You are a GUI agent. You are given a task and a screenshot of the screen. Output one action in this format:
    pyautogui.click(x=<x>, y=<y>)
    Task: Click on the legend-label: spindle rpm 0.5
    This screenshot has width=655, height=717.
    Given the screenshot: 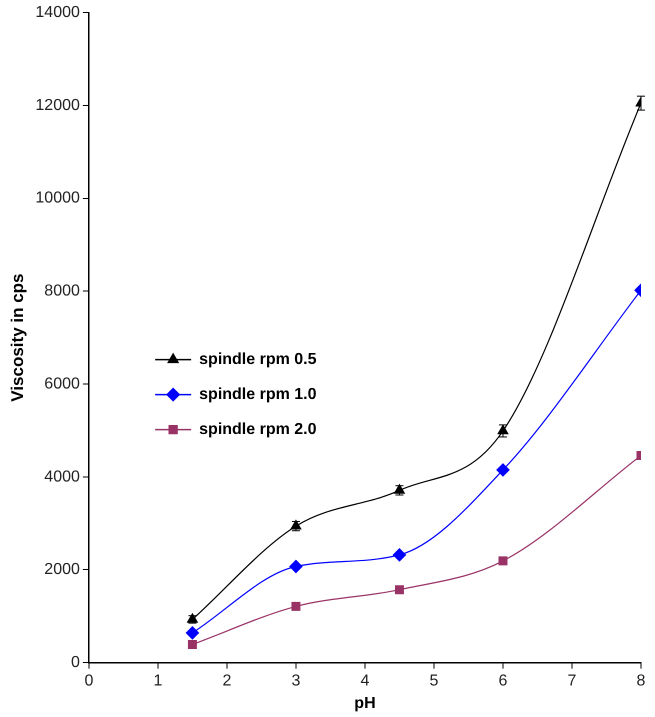 What is the action you would take?
    pyautogui.click(x=258, y=359)
    